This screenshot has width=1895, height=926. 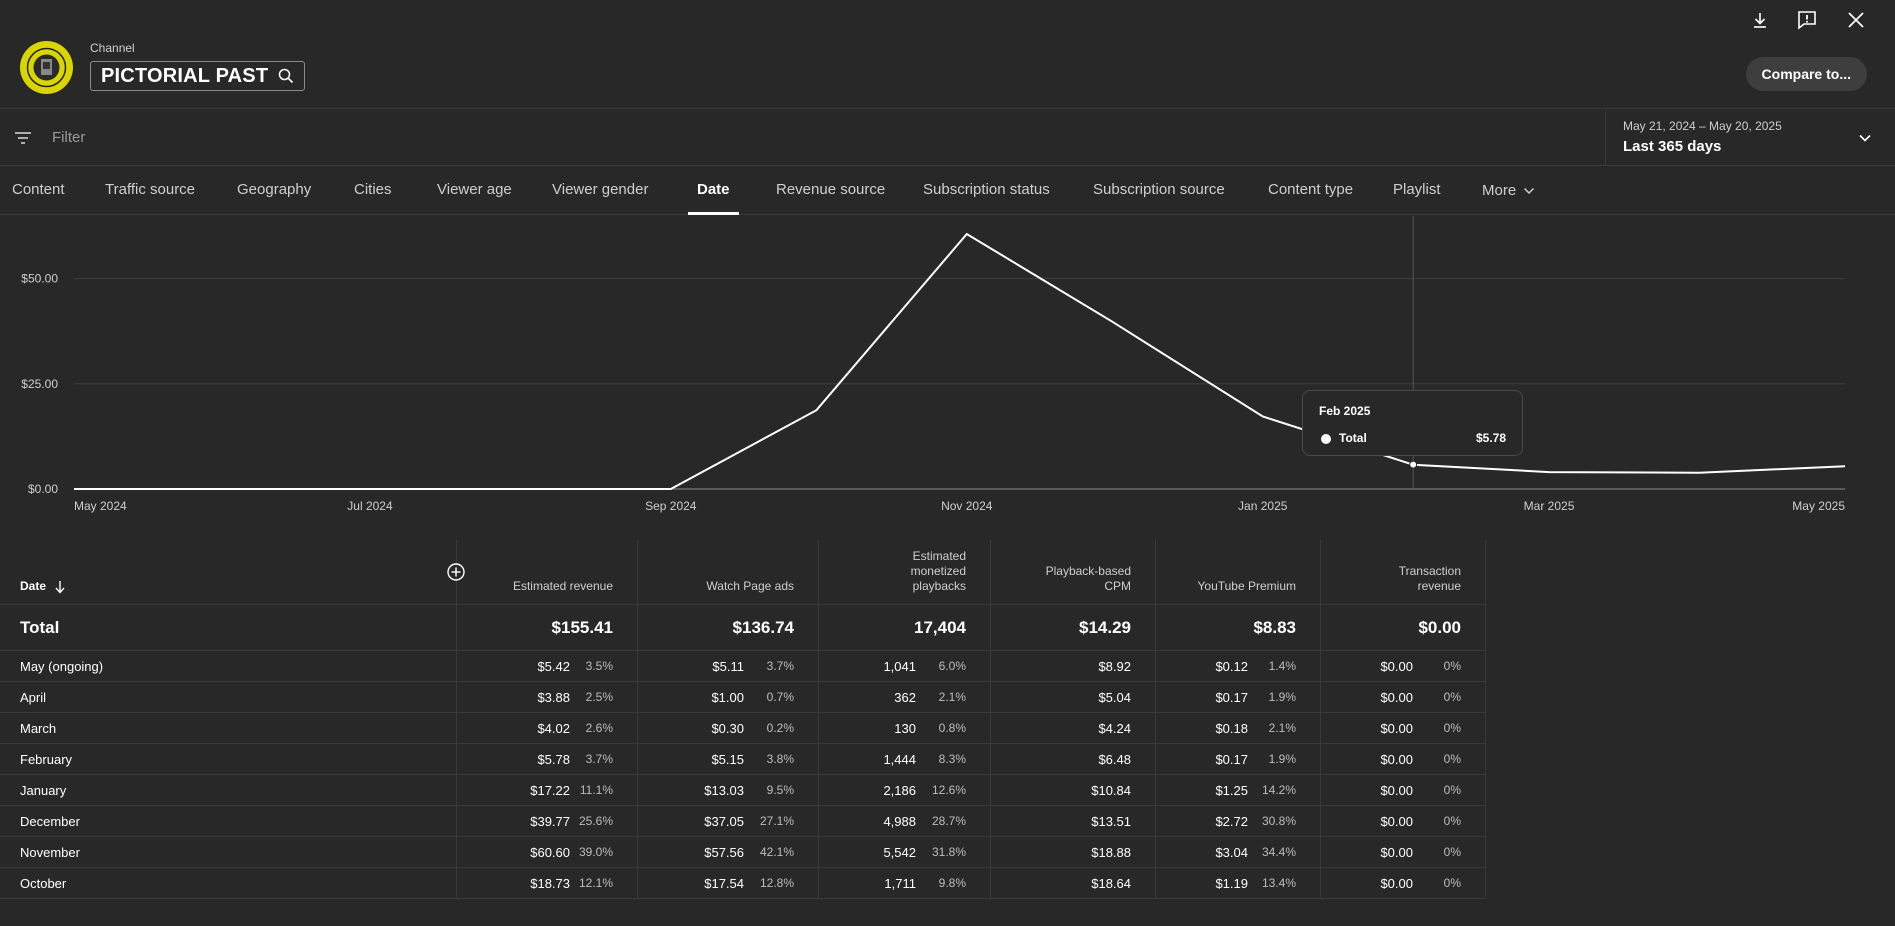 I want to click on cell-monetized-playbacks: 17,404, so click(x=940, y=627).